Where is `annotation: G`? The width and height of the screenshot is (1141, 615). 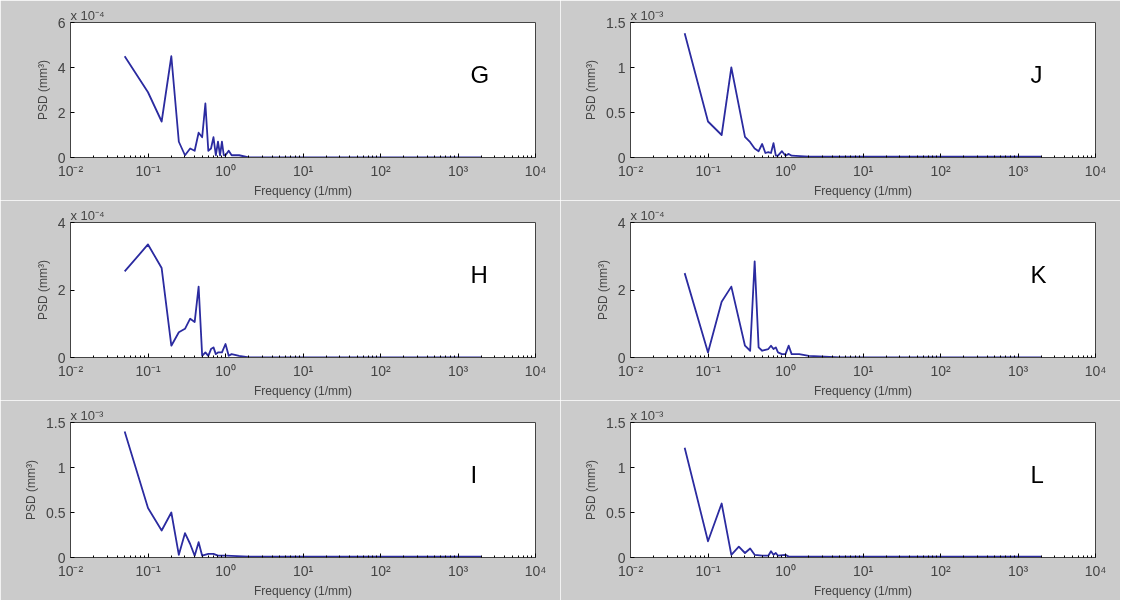 annotation: G is located at coordinates (480, 74).